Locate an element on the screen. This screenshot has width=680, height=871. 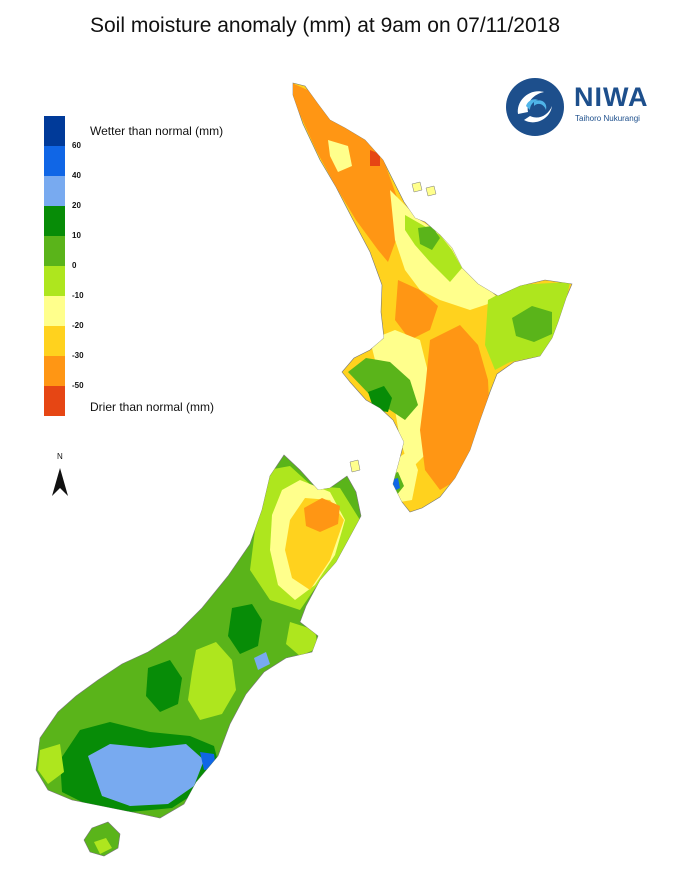
offshore-islands is located at coordinates (393, 327).